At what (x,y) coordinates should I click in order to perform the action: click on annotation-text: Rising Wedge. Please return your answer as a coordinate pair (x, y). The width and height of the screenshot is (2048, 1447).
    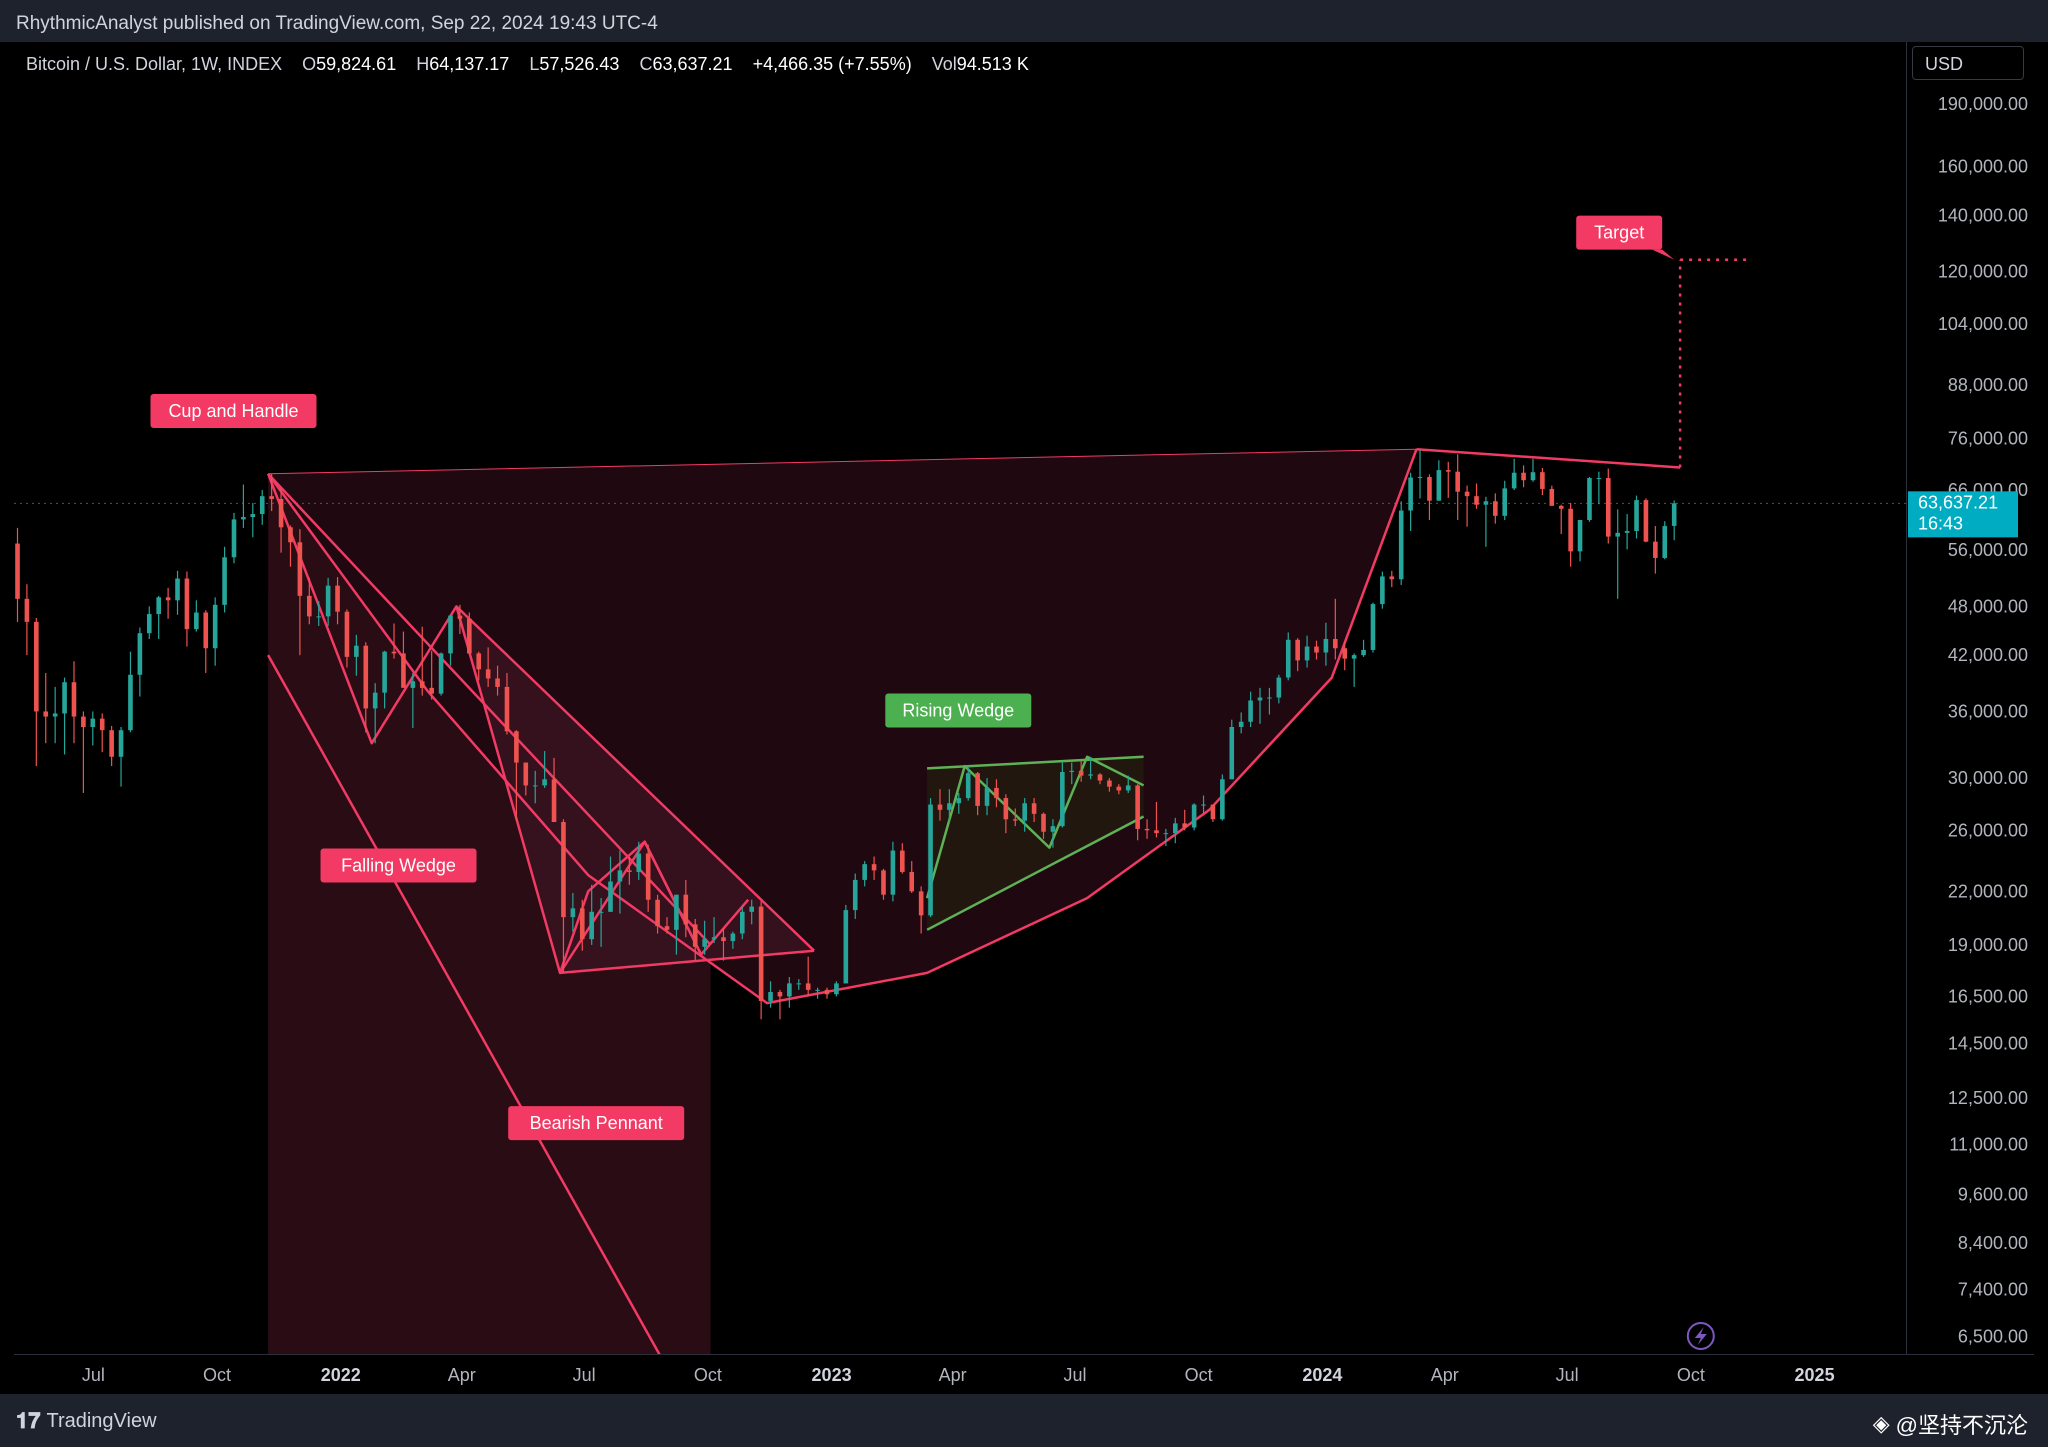
    Looking at the image, I should click on (958, 710).